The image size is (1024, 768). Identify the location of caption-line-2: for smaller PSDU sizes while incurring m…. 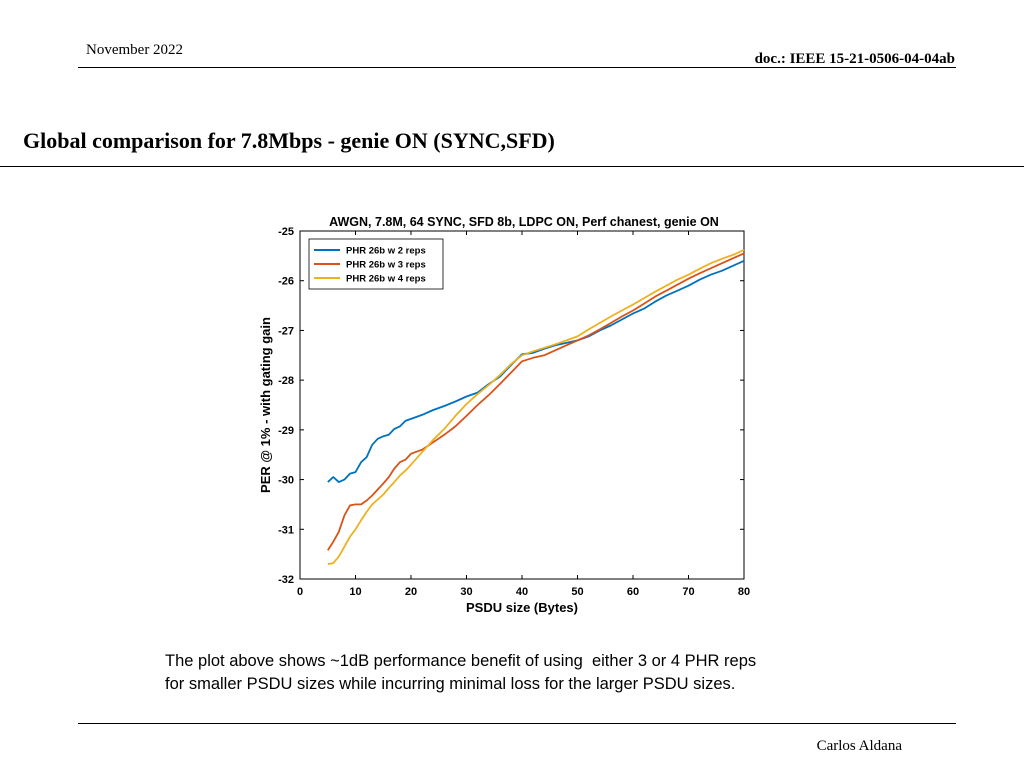
(450, 684).